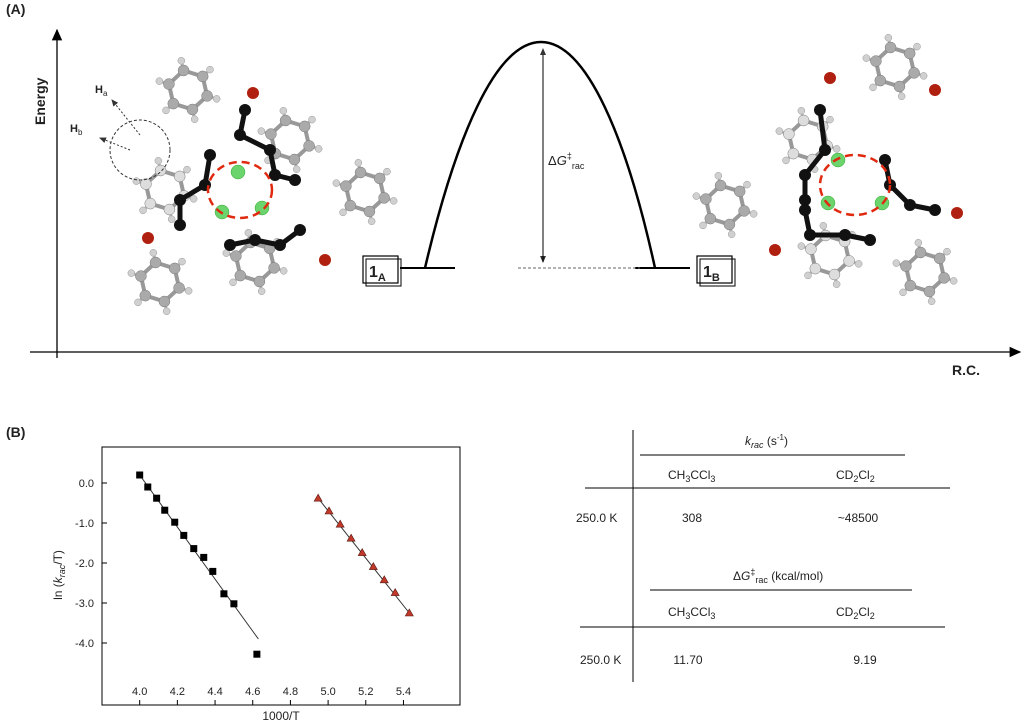  Describe the element at coordinates (540, 154) in the screenshot. I see `energy-curve` at that location.